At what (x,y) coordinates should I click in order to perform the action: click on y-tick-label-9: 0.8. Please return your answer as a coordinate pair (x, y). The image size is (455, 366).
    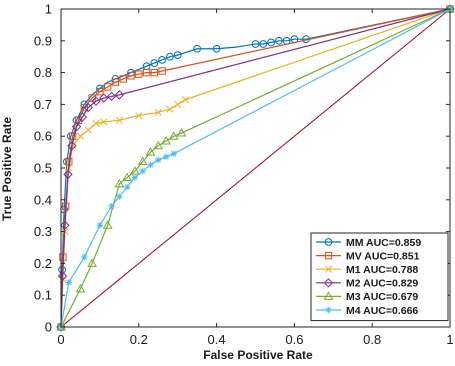
    Looking at the image, I should click on (43, 72).